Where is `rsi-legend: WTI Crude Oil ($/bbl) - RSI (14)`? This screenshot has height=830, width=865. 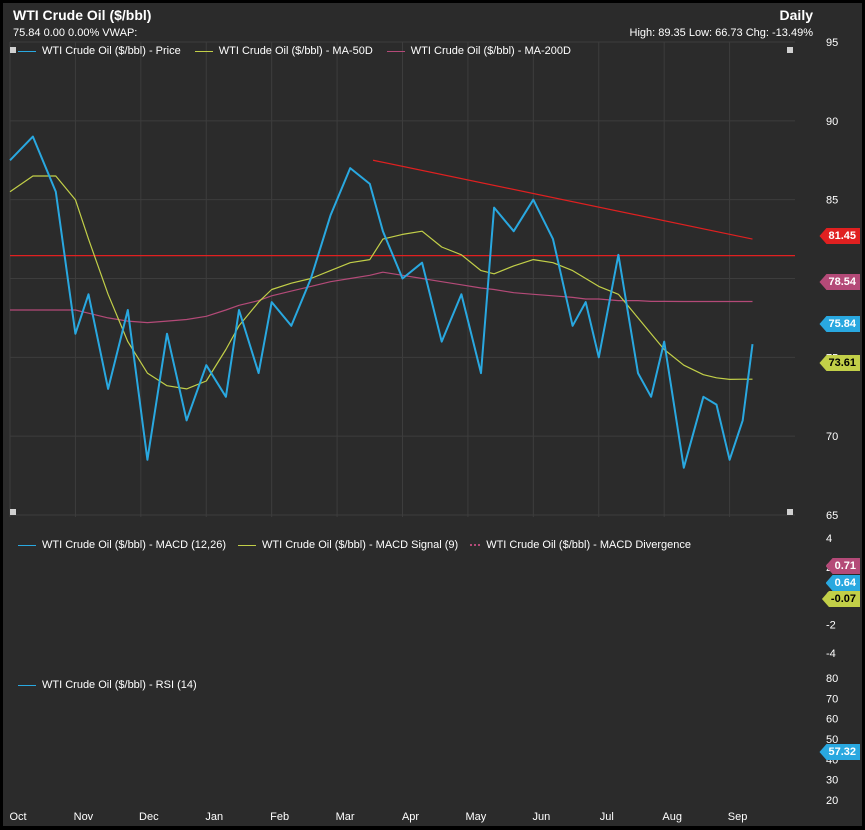
rsi-legend: WTI Crude Oil ($/bbl) - RSI (14) is located at coordinates (107, 685).